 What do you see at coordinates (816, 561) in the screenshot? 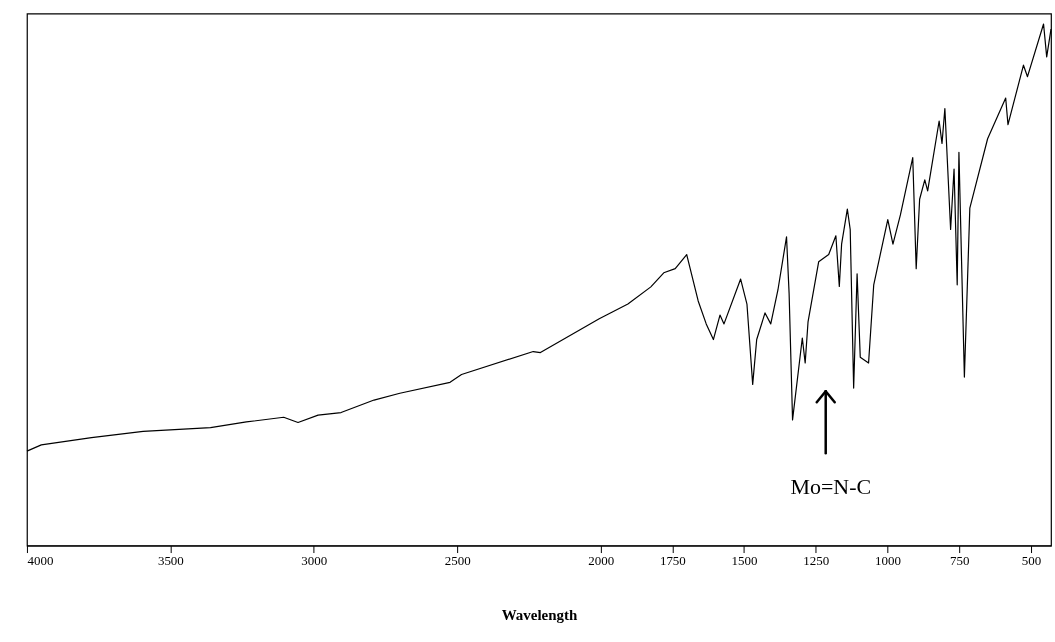
I see `x-tick-label: 1250` at bounding box center [816, 561].